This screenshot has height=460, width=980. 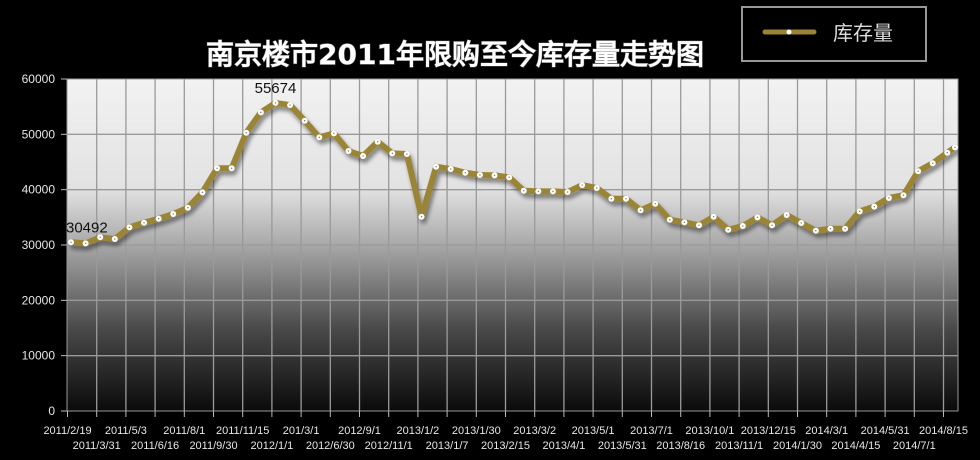 I want to click on x-tick-label: 2011/11/15, so click(x=242, y=431).